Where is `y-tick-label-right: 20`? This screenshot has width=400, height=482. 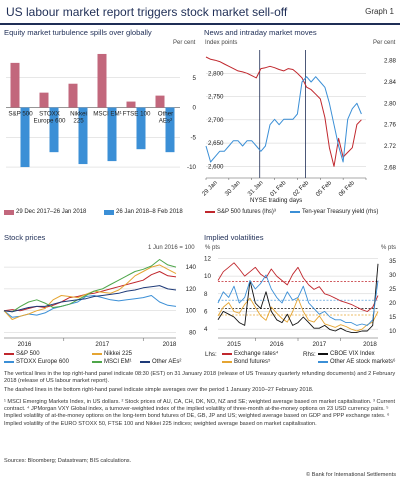
y-tick-label-right: 20 is located at coordinates (392, 303).